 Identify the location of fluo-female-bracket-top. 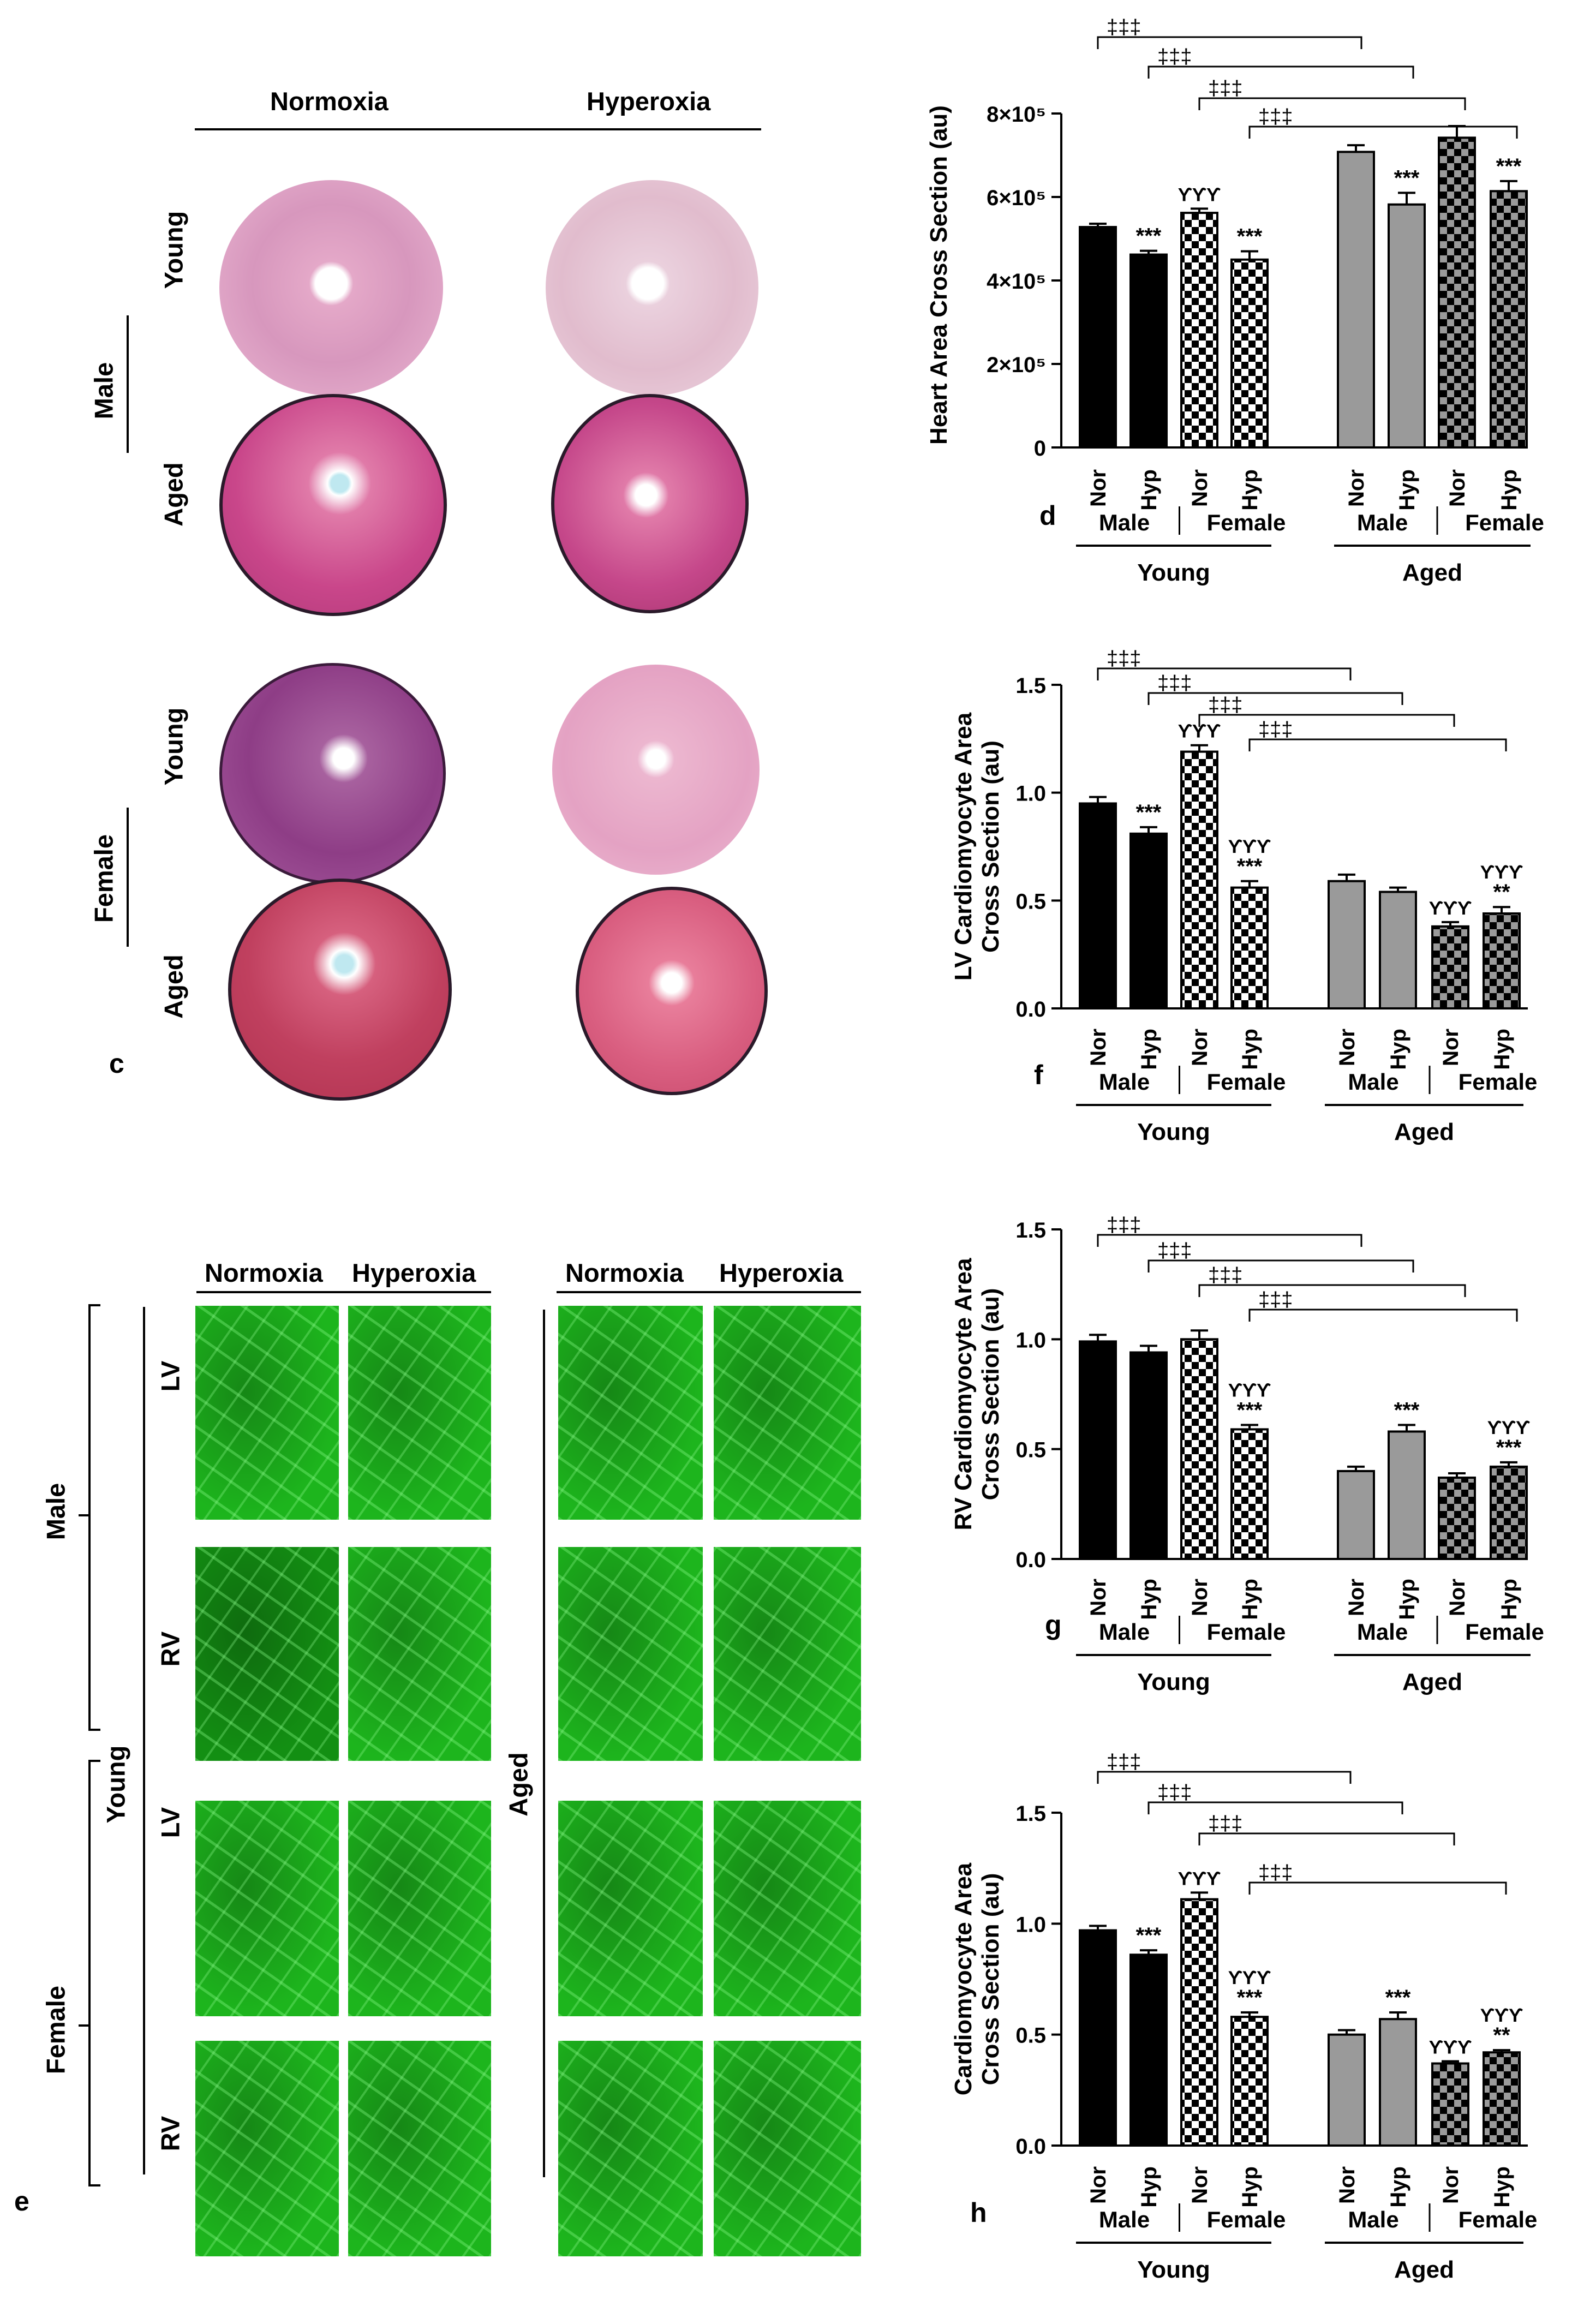
(94, 1761).